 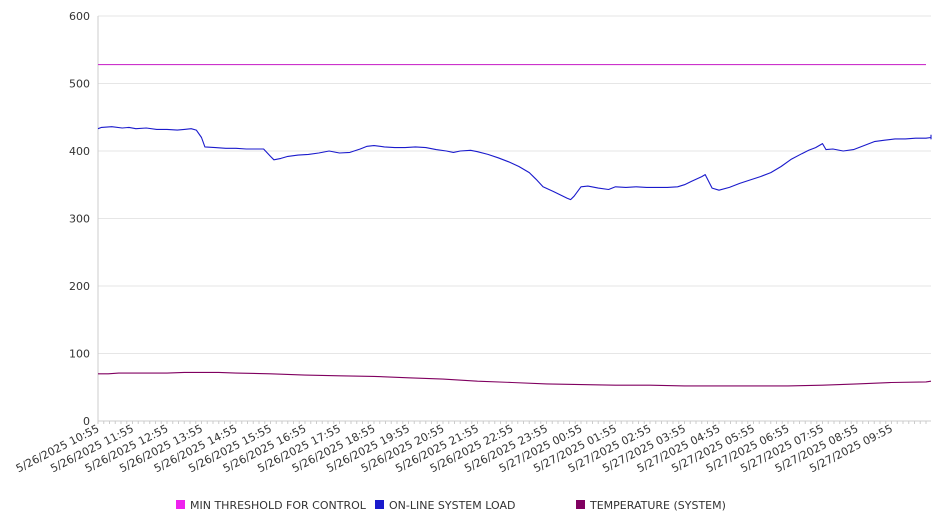 What do you see at coordinates (79, 16) in the screenshot?
I see `y-tick-label: 600` at bounding box center [79, 16].